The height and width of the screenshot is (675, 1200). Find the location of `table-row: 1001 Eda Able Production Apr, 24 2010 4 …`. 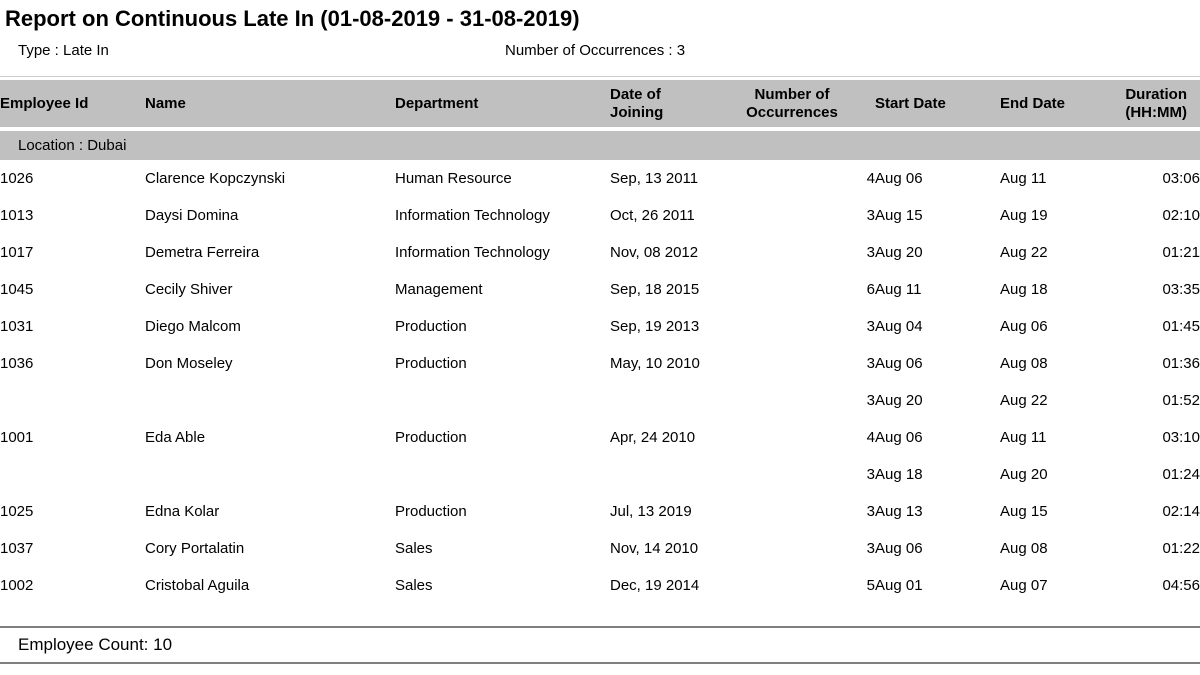

table-row: 1001 Eda Able Production Apr, 24 2010 4 … is located at coordinates (600, 437).